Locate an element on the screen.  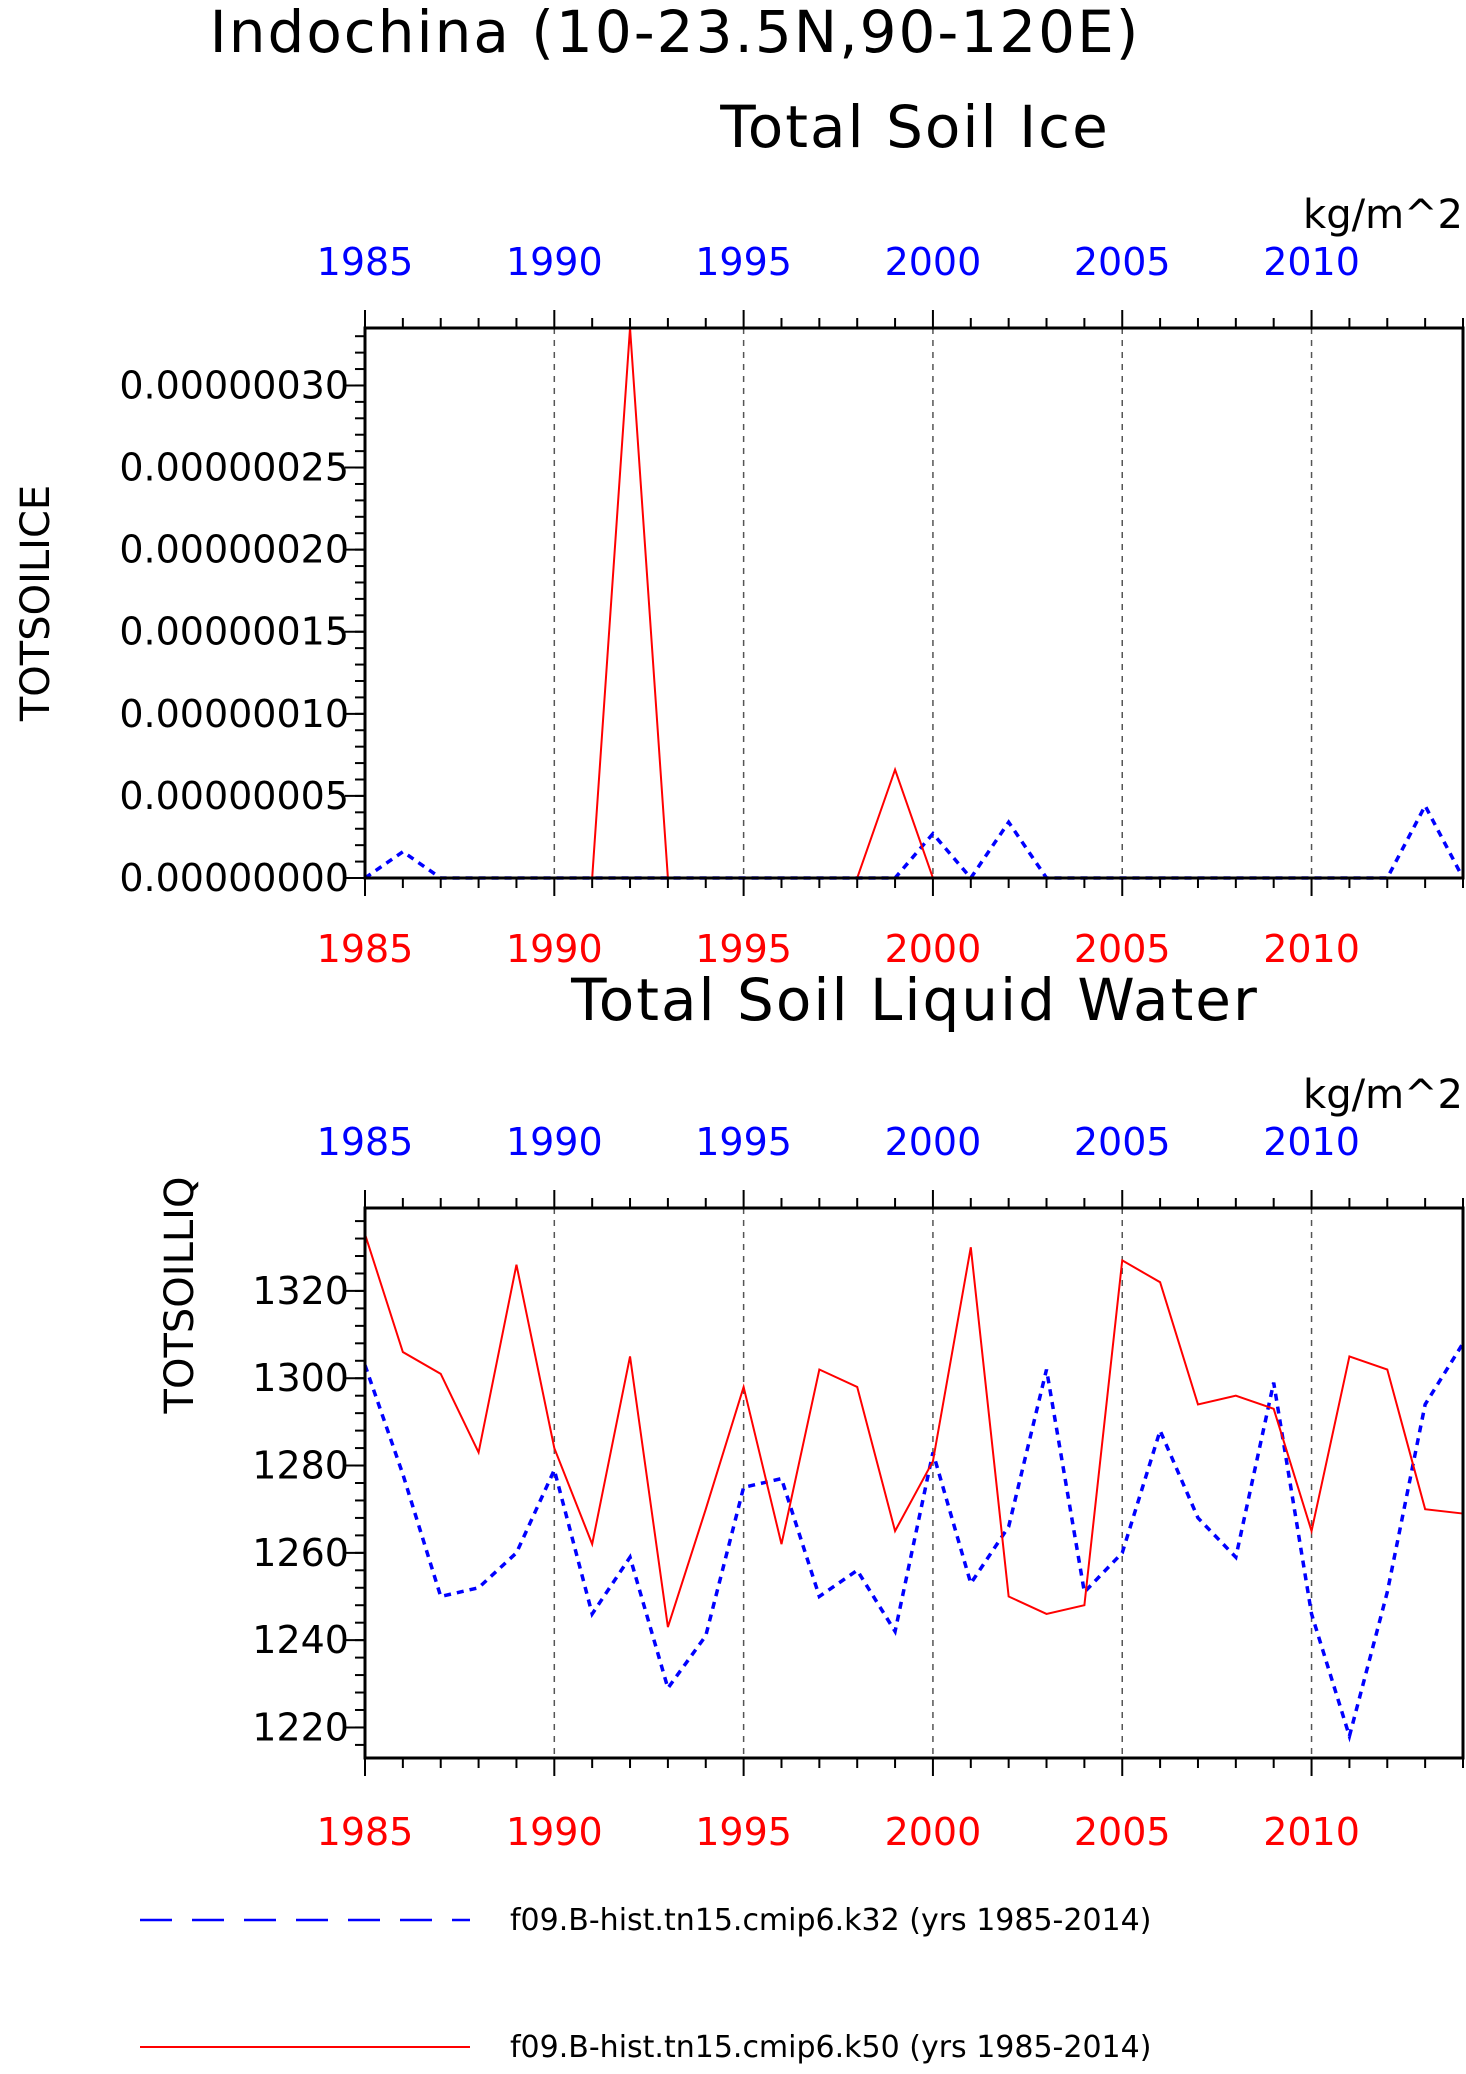
y-tick-label: 1320 is located at coordinates (300, 1291).